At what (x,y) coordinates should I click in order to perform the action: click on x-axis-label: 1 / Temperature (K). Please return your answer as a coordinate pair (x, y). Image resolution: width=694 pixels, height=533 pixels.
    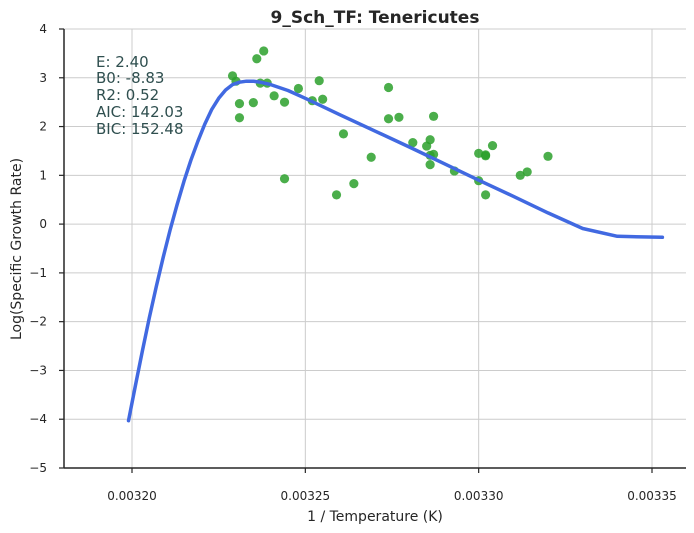
    Looking at the image, I should click on (375, 517).